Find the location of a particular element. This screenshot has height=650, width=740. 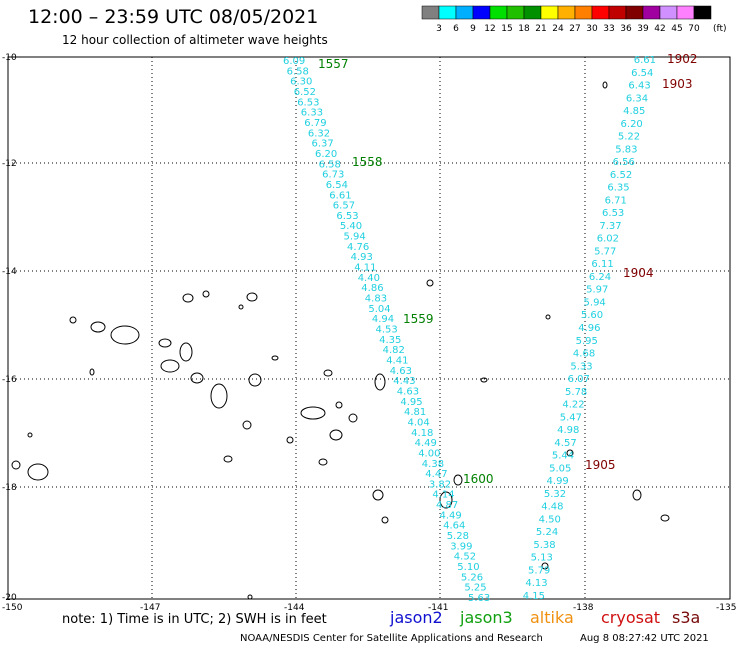

colorbar-unit-label: (ft) is located at coordinates (720, 29).